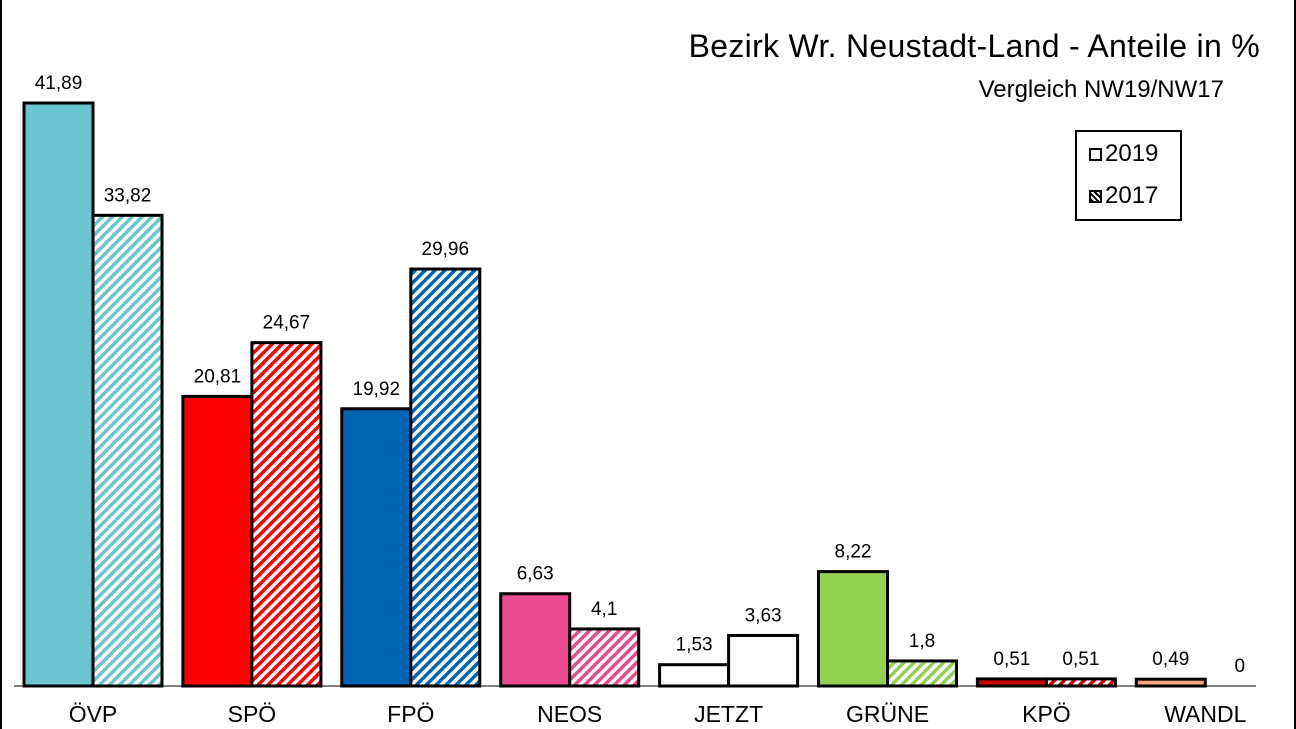 This screenshot has width=1296, height=729. Describe the element at coordinates (604, 657) in the screenshot. I see `bar-neos-2017` at that location.